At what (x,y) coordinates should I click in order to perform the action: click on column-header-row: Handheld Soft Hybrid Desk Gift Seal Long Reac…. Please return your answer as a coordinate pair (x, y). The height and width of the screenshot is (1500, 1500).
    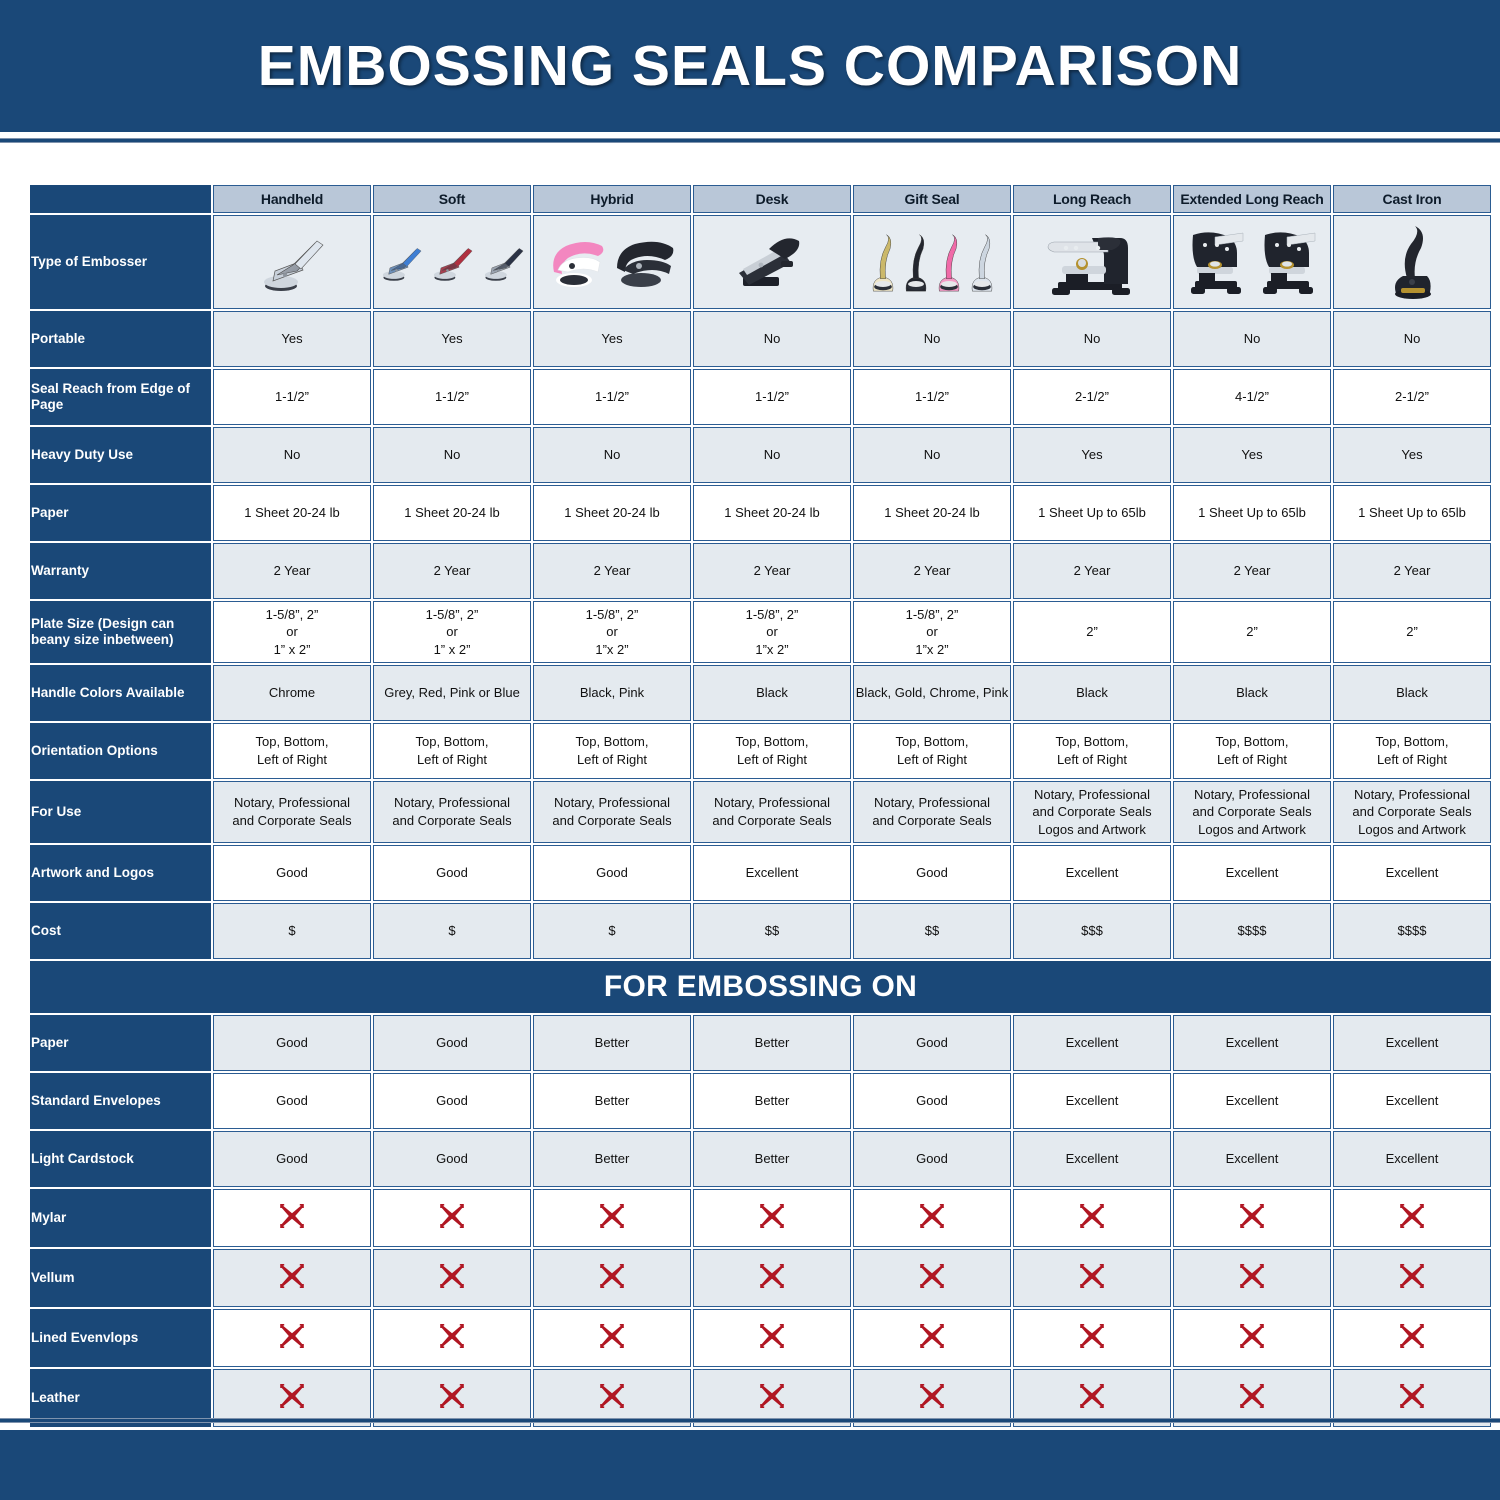
    Looking at the image, I should click on (760, 199).